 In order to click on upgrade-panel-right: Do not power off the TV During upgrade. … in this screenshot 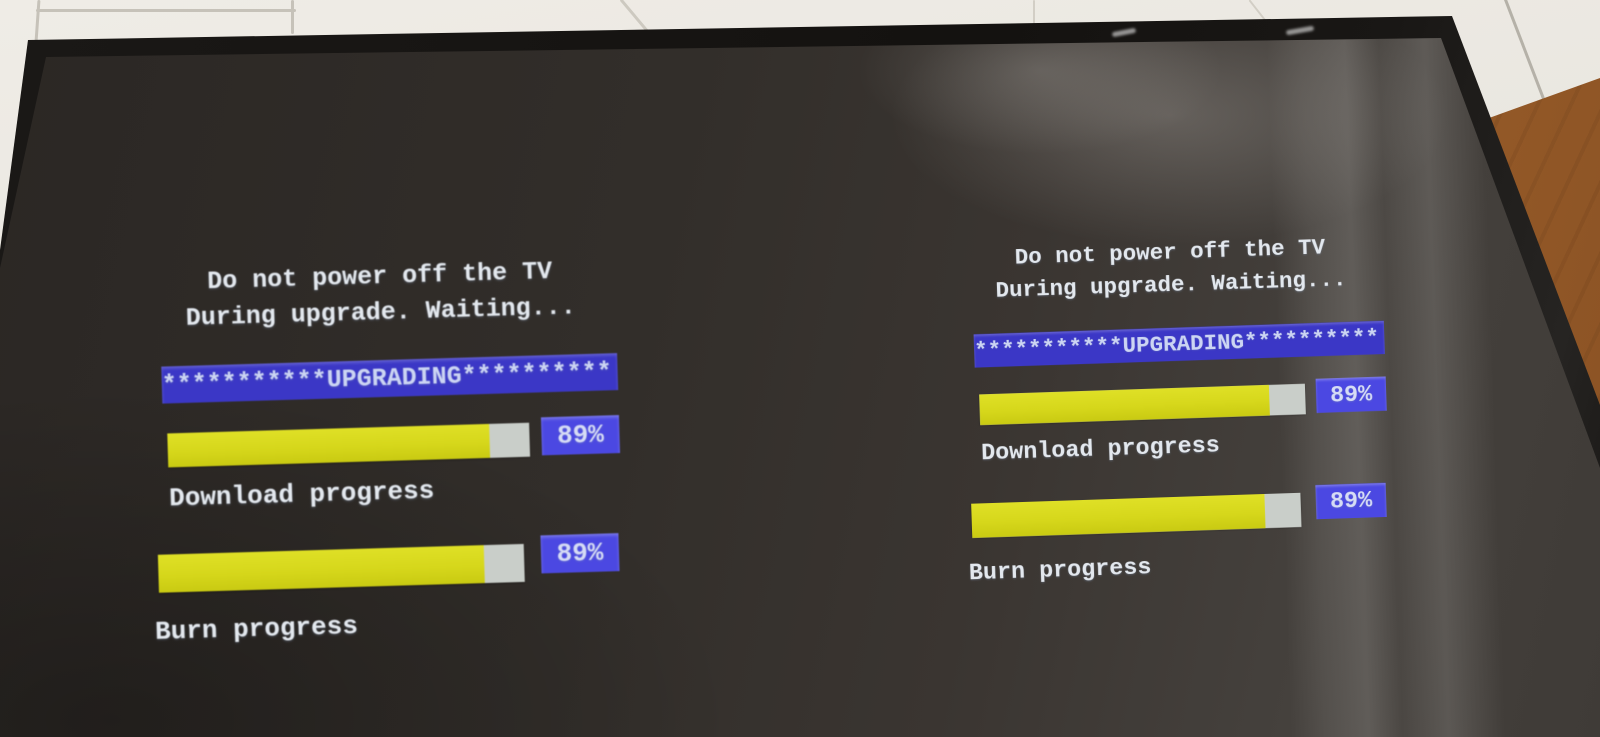, I will do `click(1175, 413)`.